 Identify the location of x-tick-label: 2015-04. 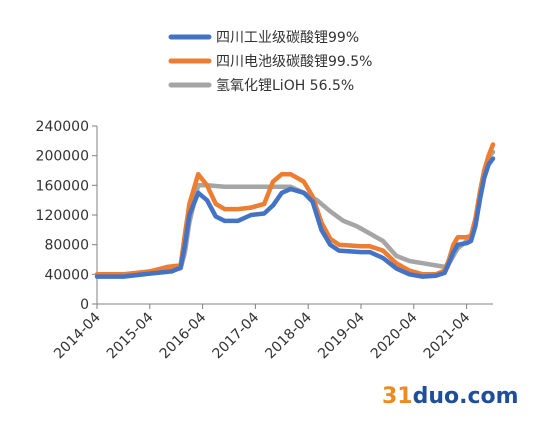
(130, 335).